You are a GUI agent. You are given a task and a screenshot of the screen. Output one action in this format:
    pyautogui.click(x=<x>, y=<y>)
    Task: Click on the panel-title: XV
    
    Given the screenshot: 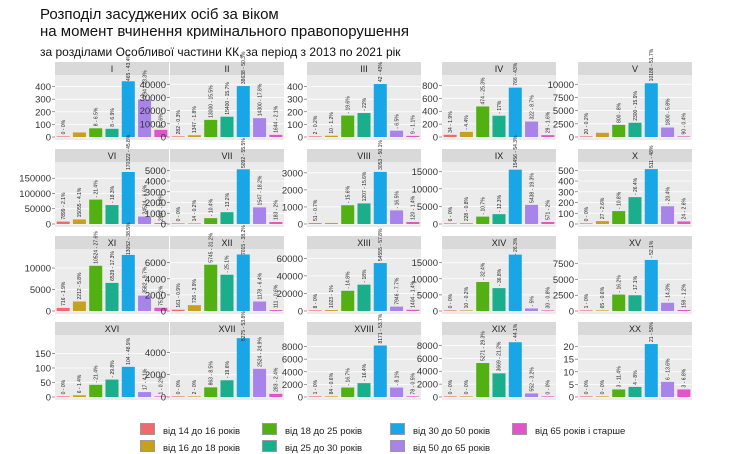 What is the action you would take?
    pyautogui.click(x=635, y=243)
    